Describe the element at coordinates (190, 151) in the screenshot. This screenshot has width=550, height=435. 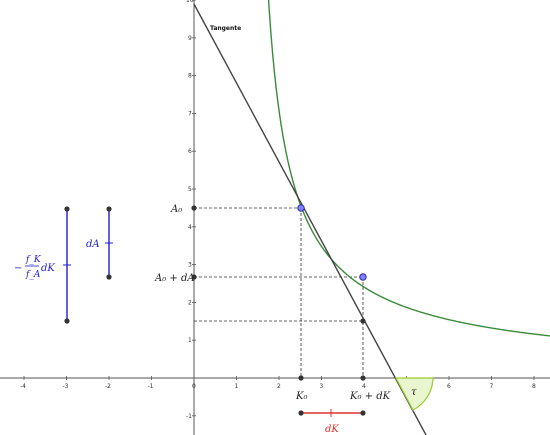
I see `y-tick-label: 6` at that location.